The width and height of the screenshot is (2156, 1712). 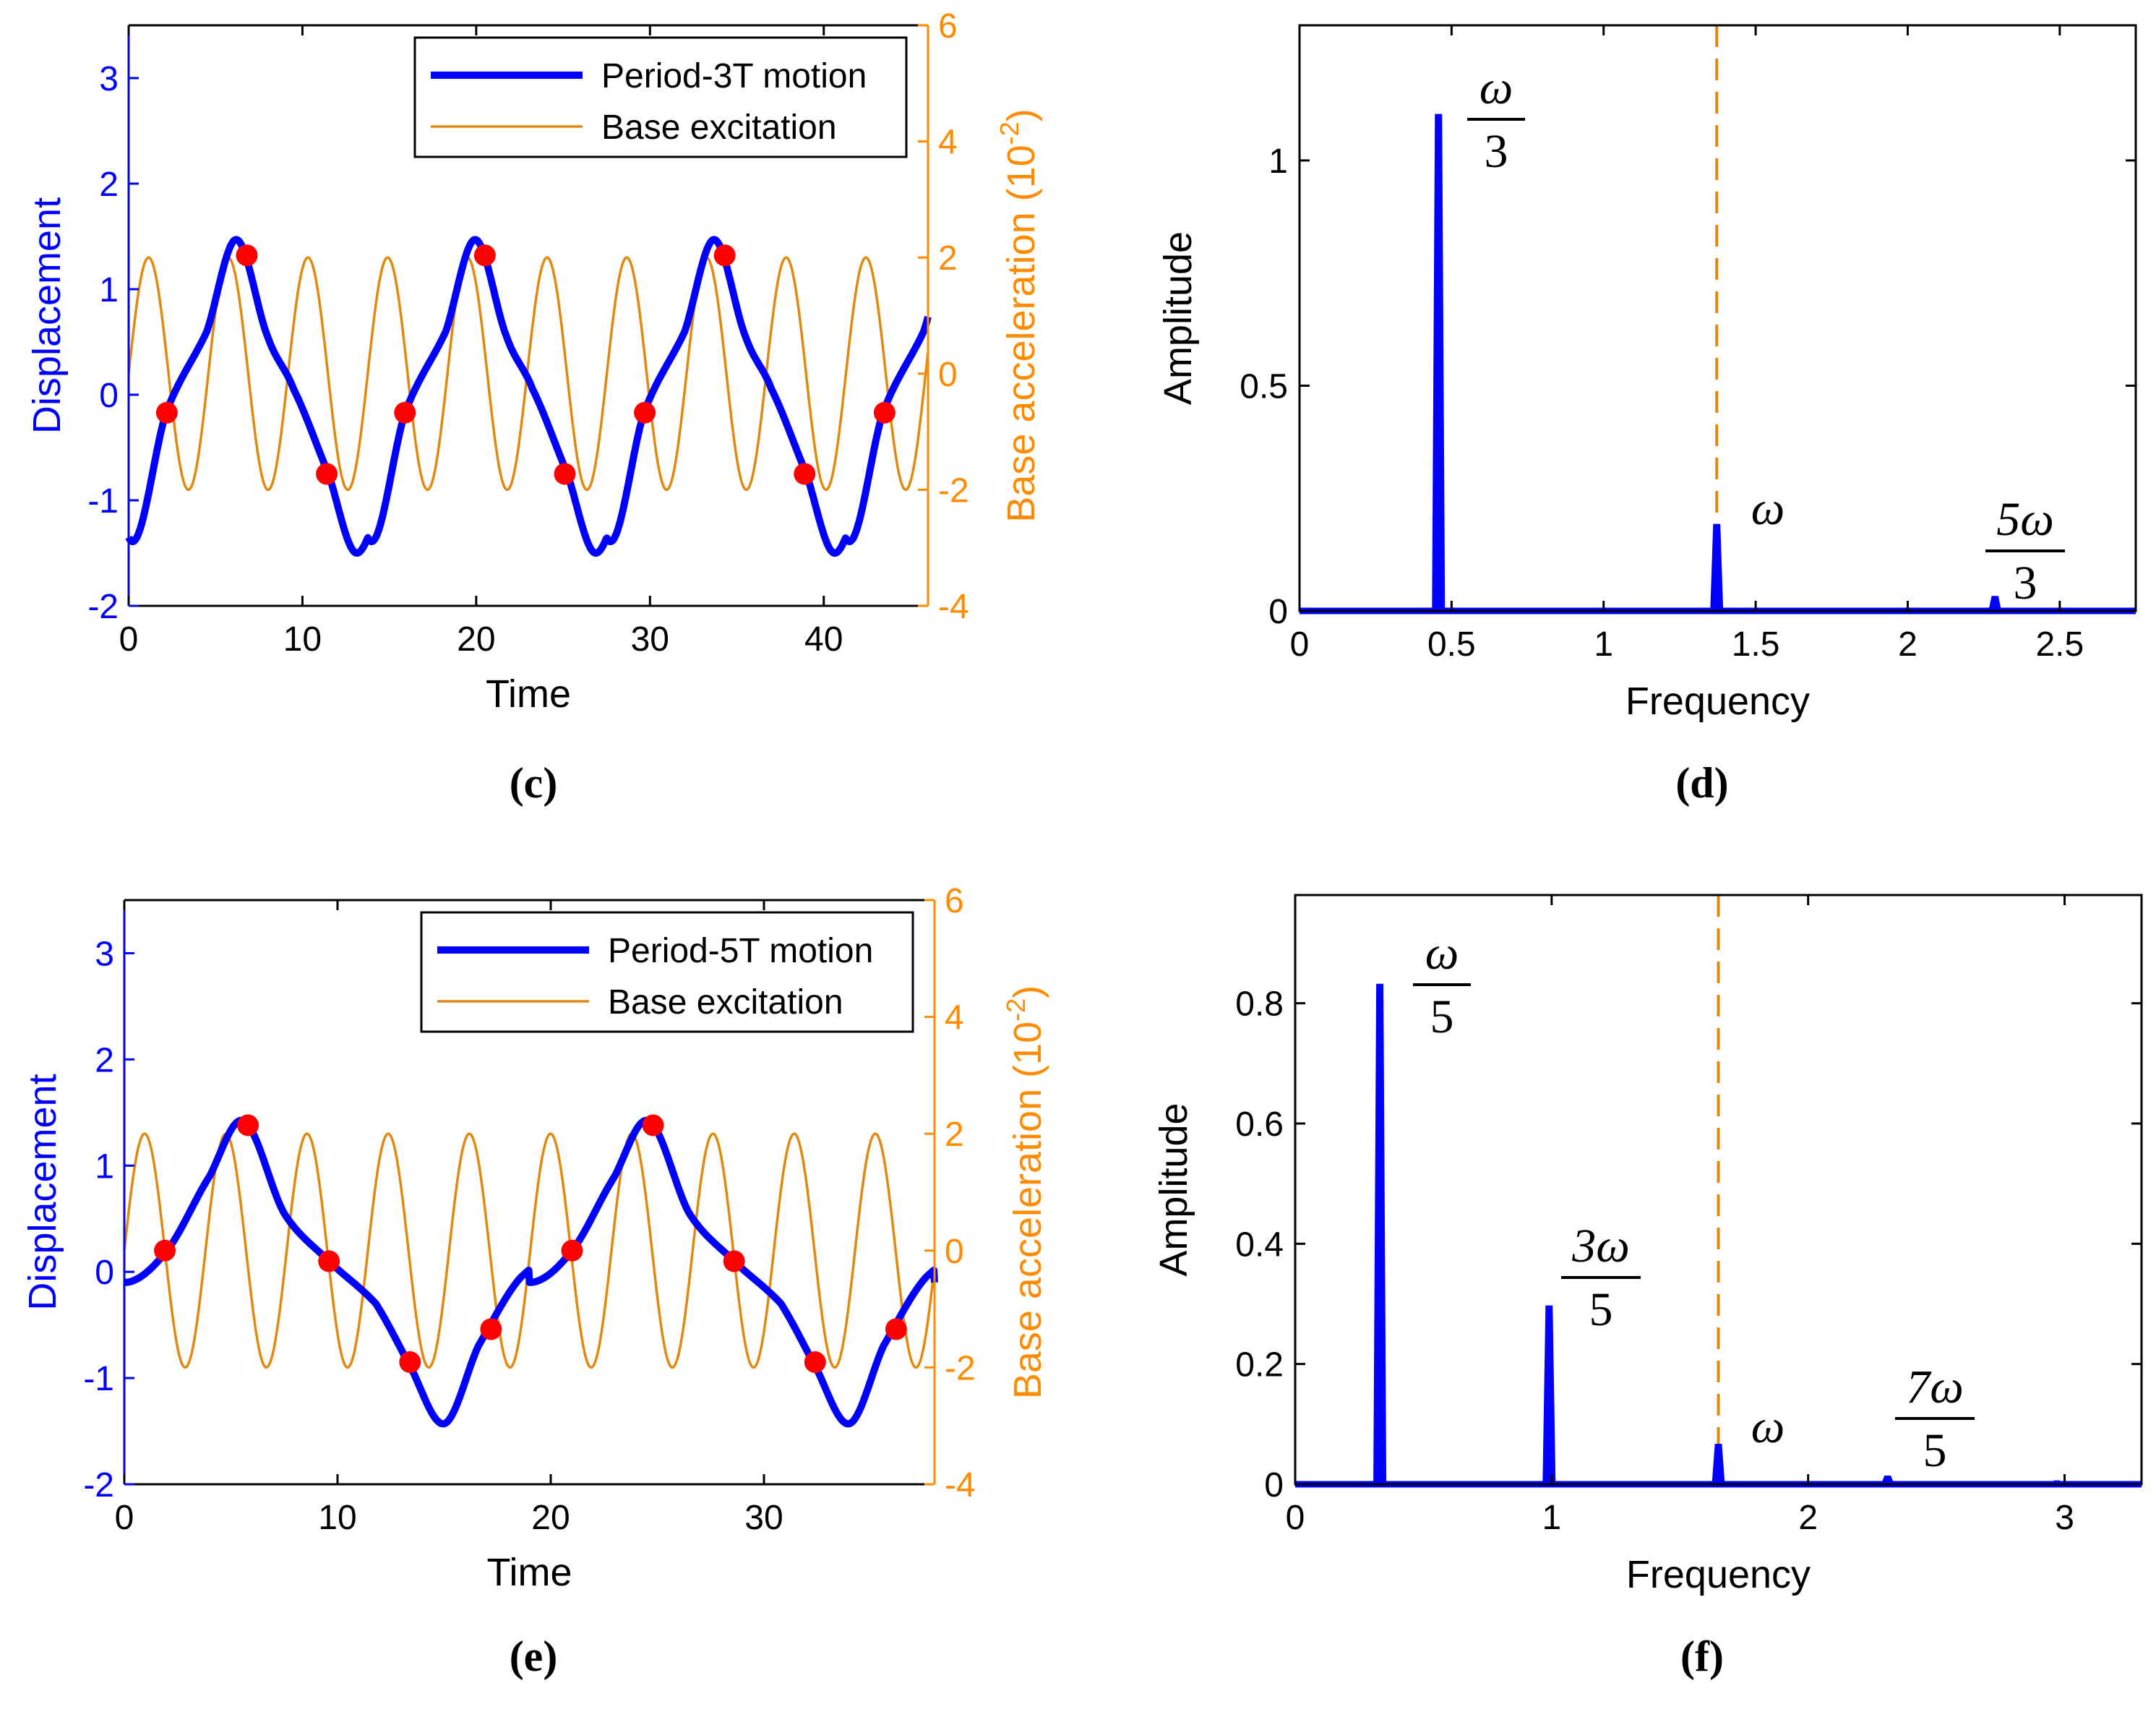 What do you see at coordinates (2060, 644) in the screenshot?
I see `x-tick-label: 2.5` at bounding box center [2060, 644].